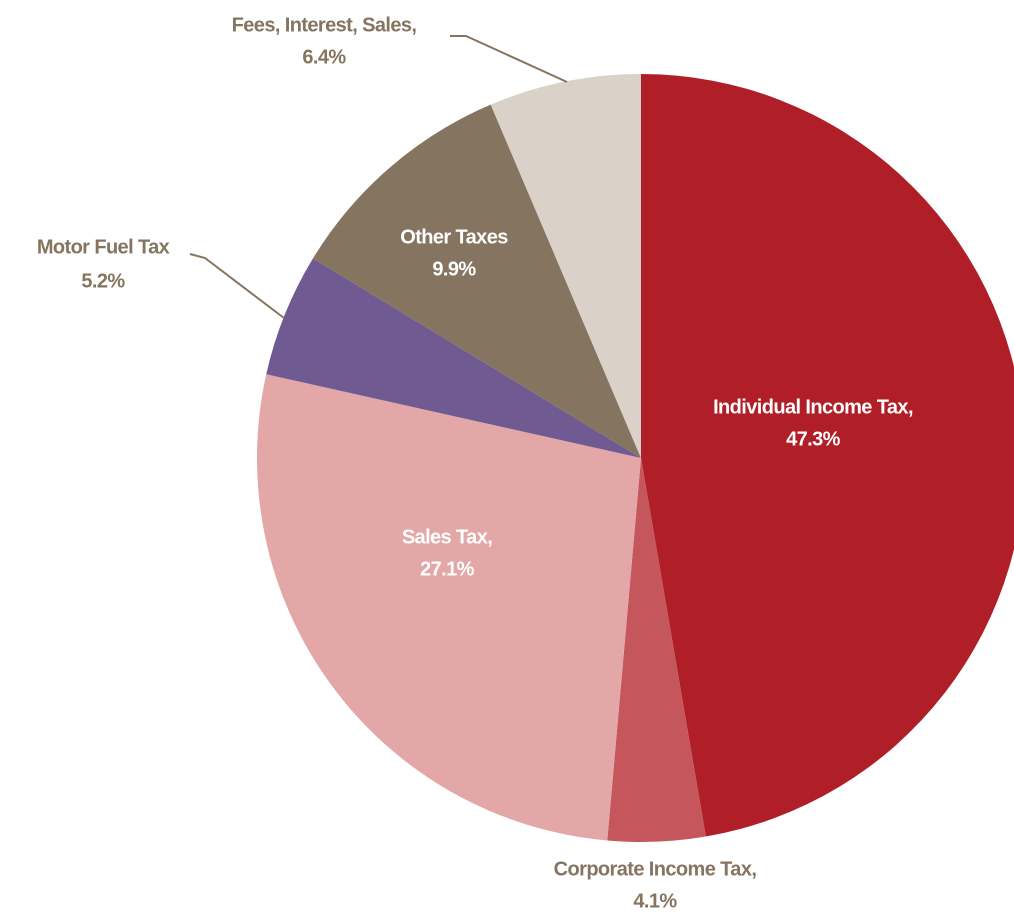 The height and width of the screenshot is (919, 1014). Describe the element at coordinates (447, 537) in the screenshot. I see `slice-label: Sales Tax,` at that location.